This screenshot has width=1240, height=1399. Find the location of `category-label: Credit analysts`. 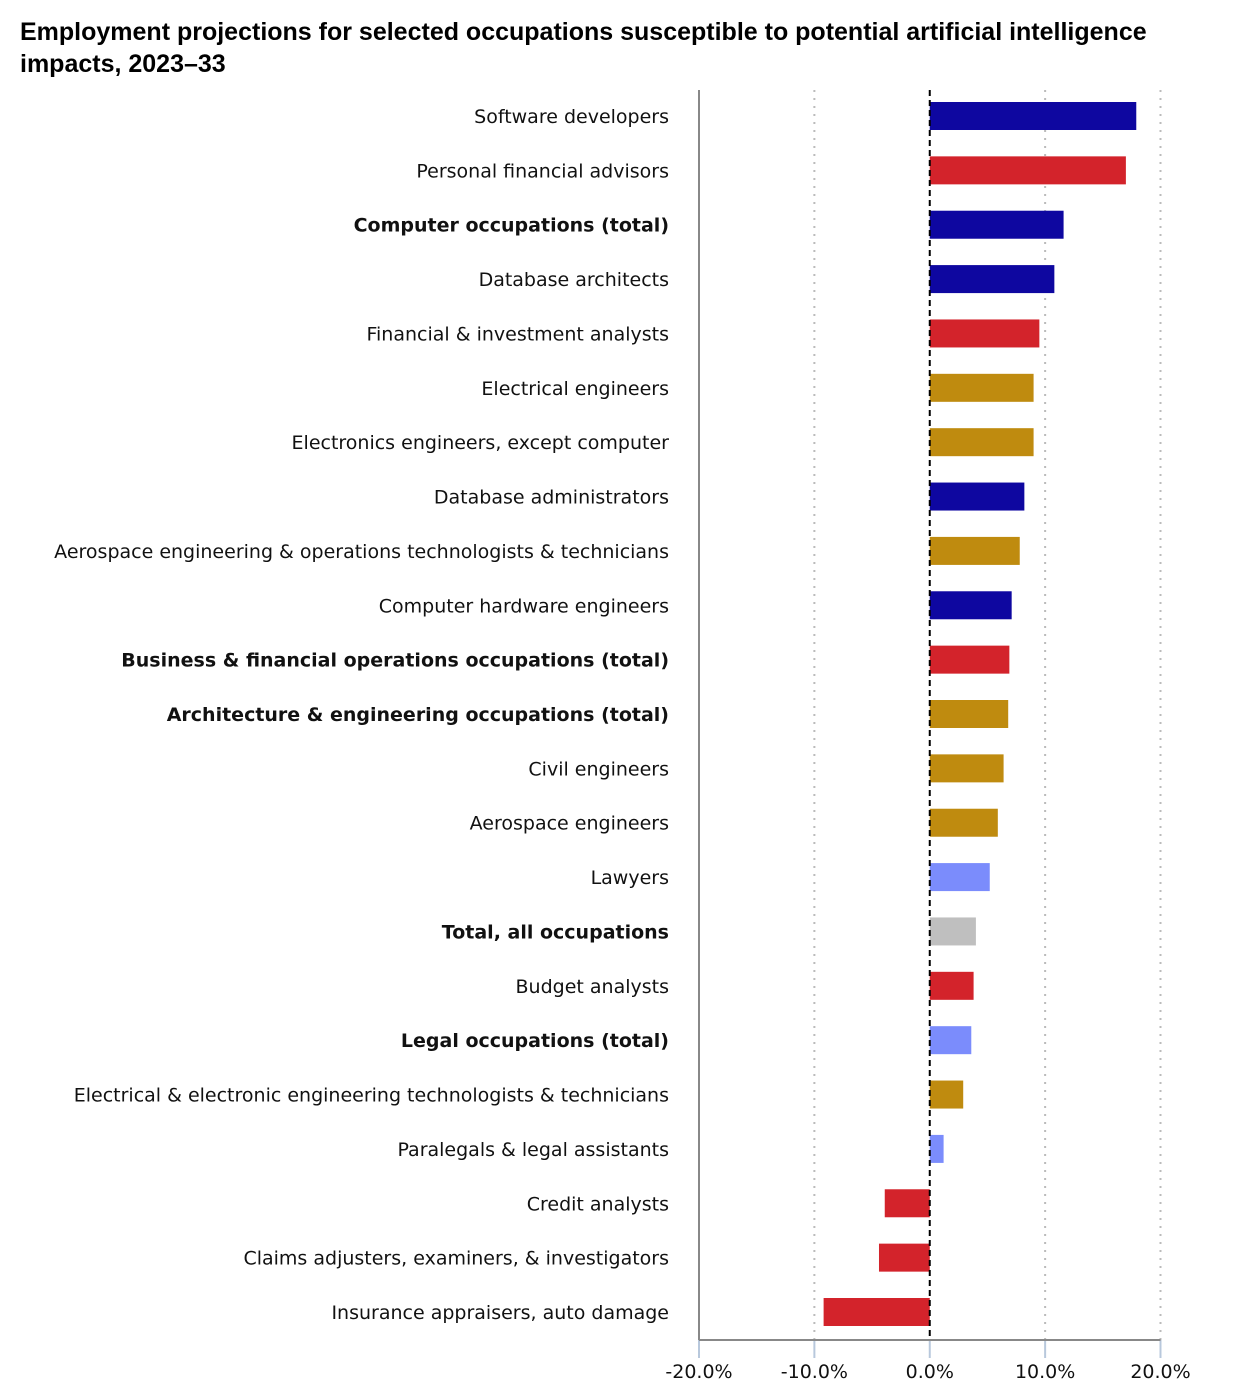

category-label: Credit analysts is located at coordinates (598, 1204).